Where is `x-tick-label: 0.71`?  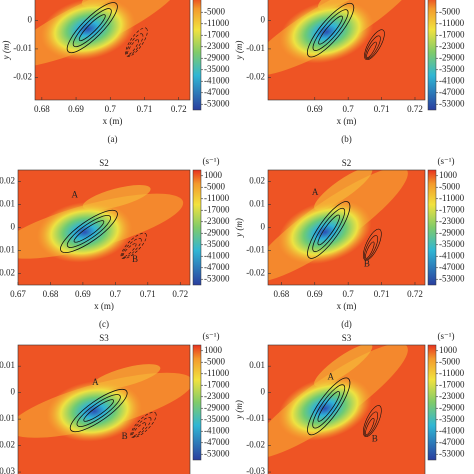
x-tick-label: 0.71 is located at coordinates (148, 294).